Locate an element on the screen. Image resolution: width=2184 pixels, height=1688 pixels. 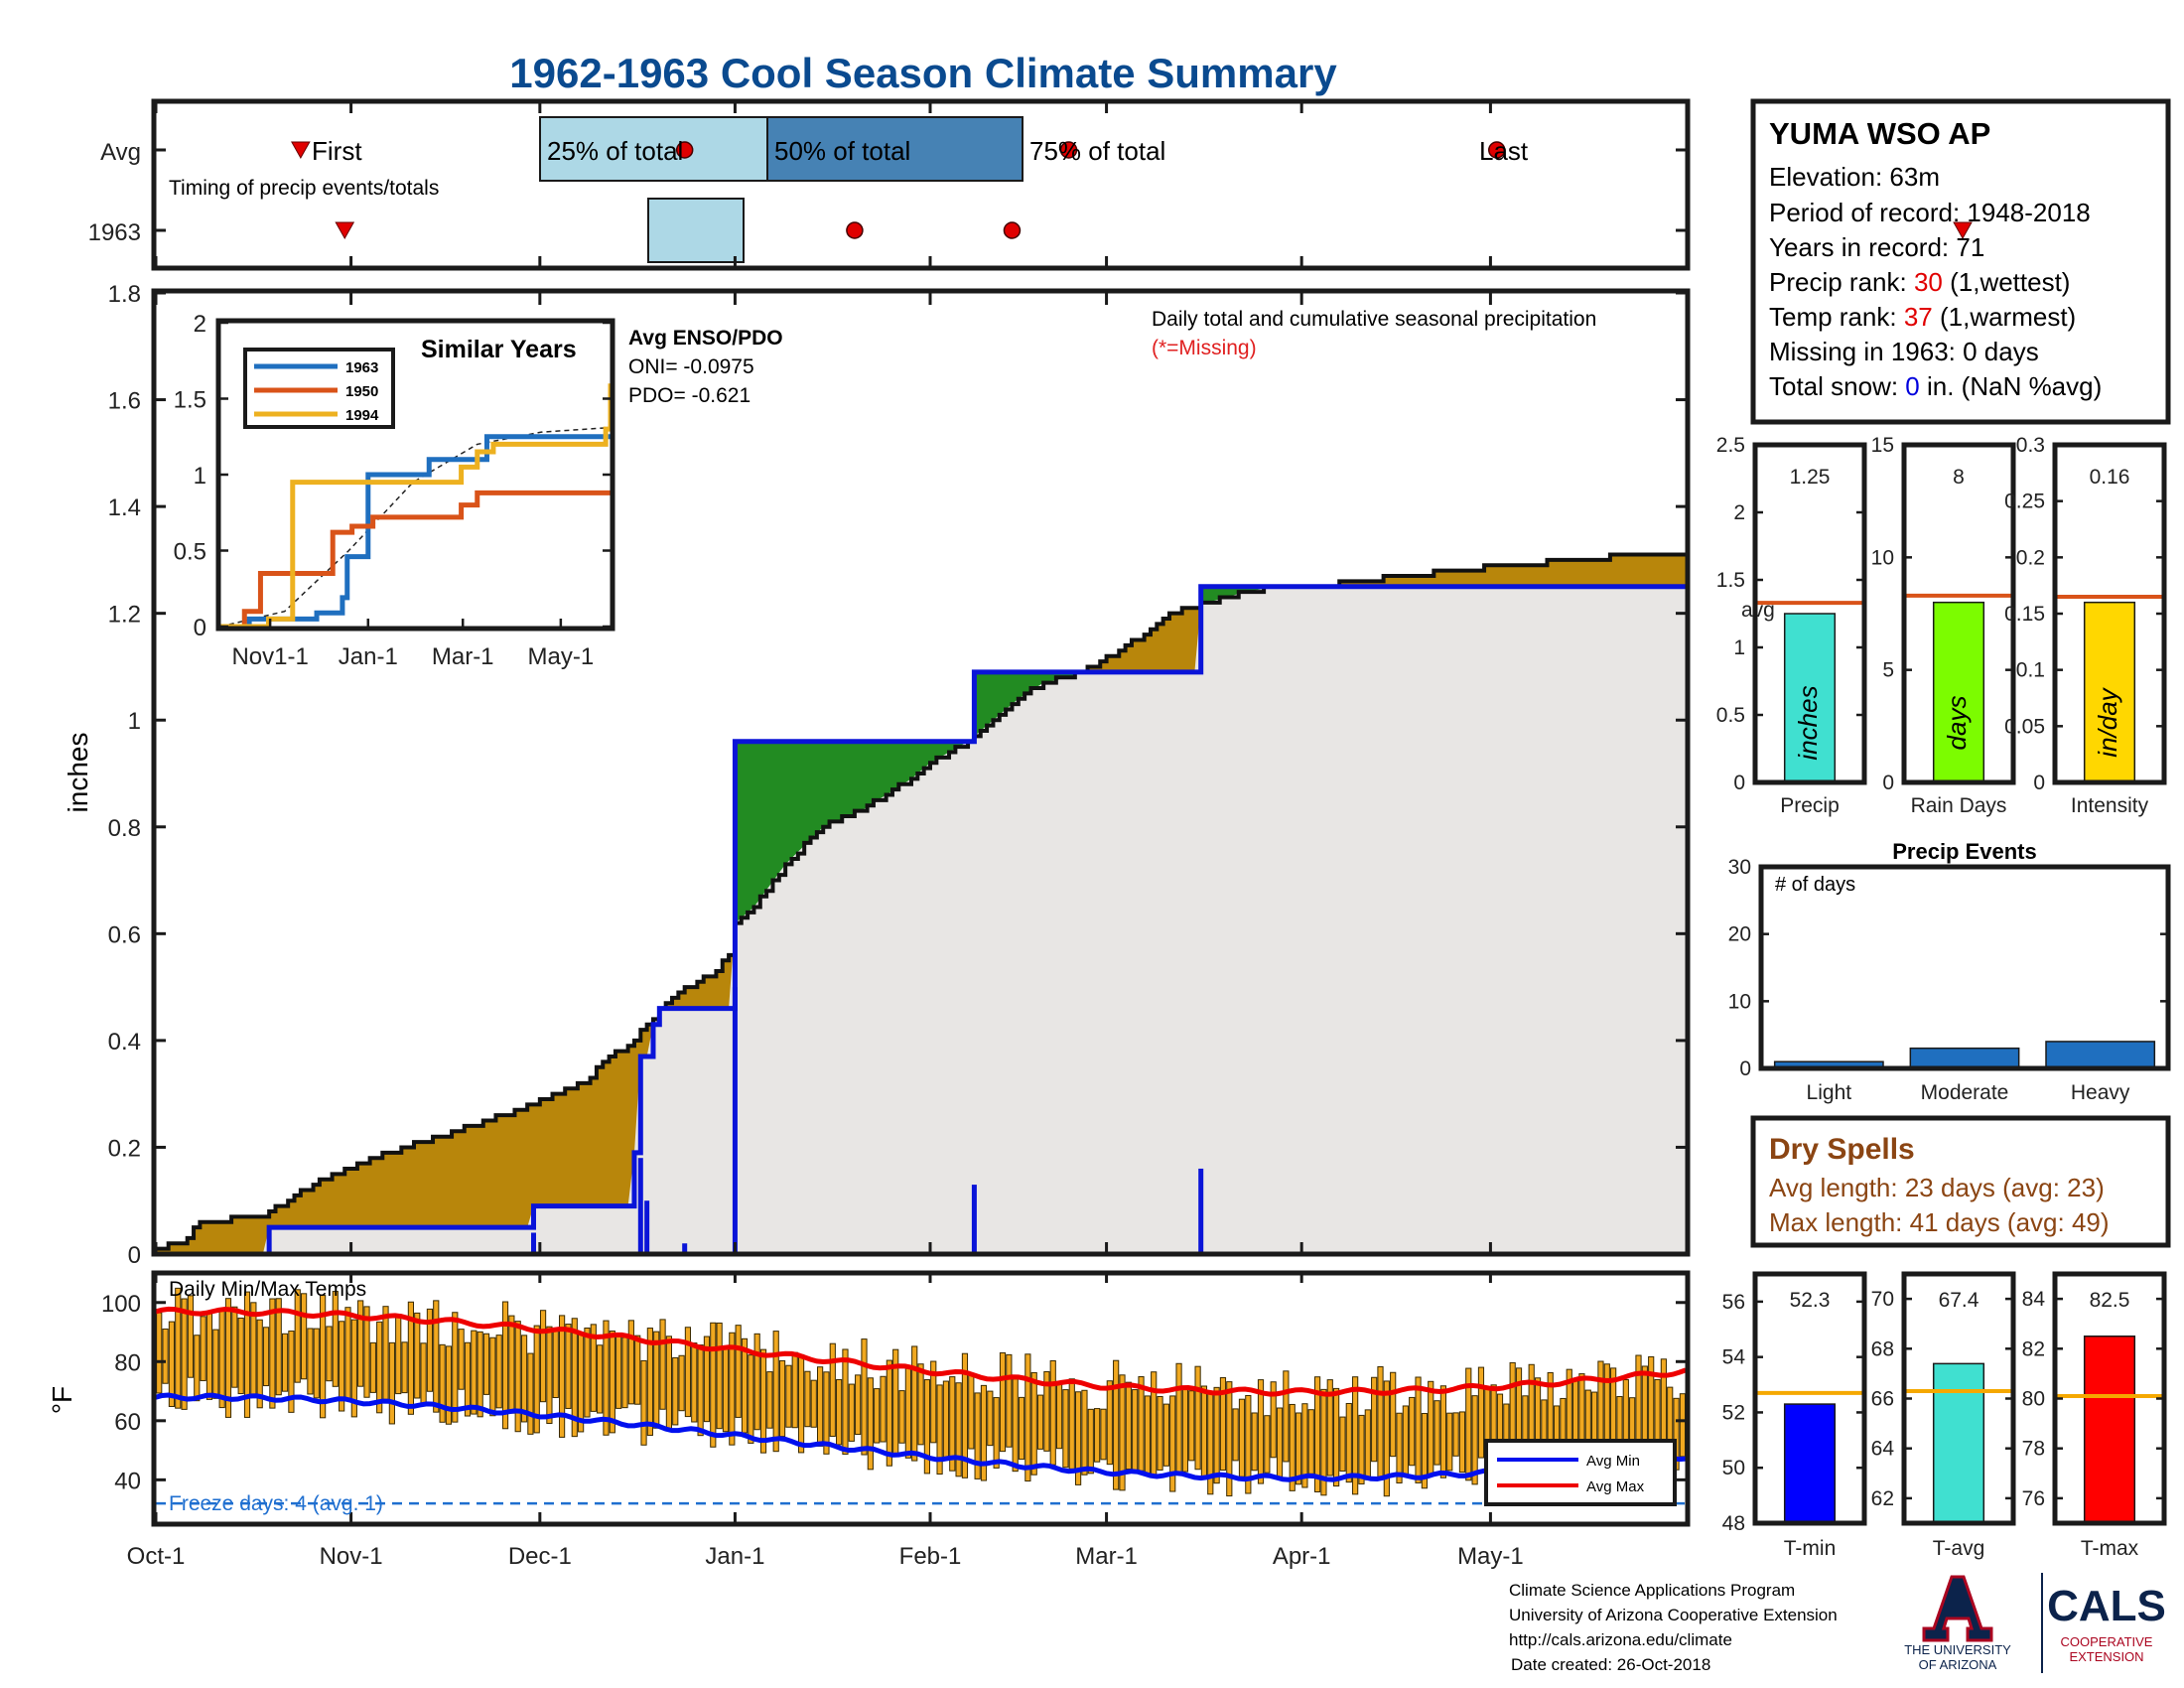
avg-max-line is located at coordinates (921, 1351).